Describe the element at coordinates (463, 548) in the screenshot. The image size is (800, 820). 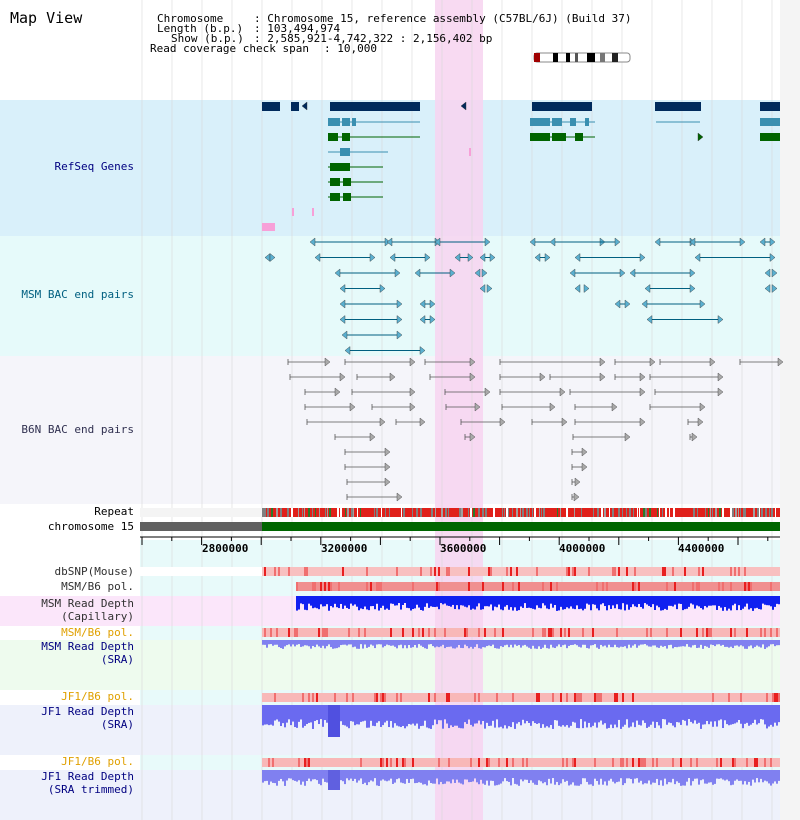
I see `axis-tick-label: 3600000` at that location.